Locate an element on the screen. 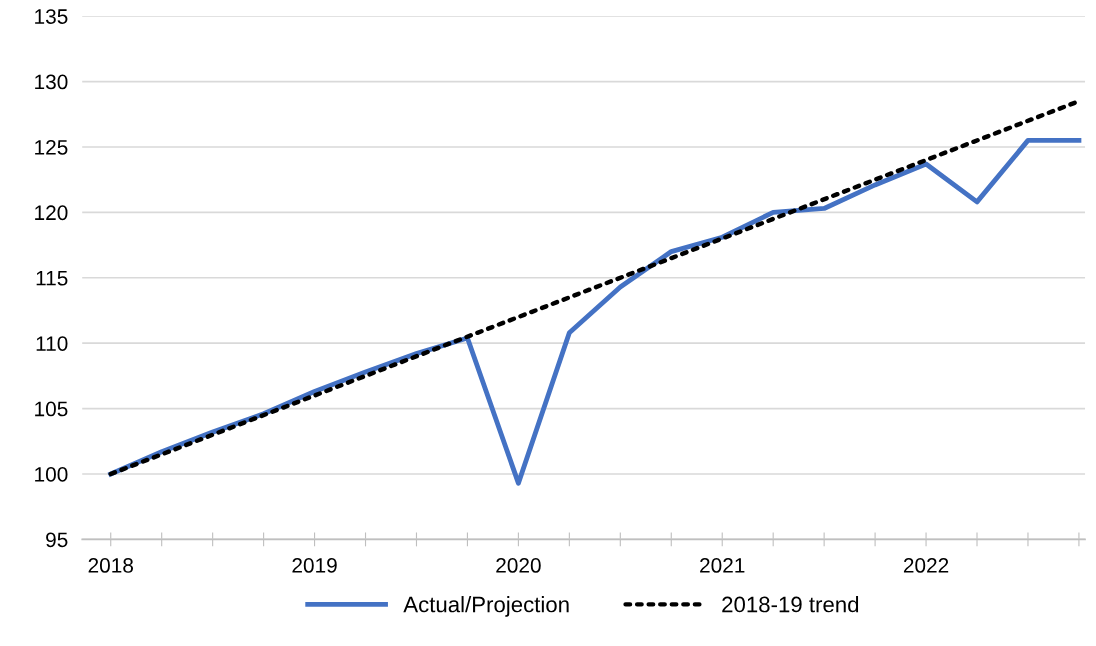 The height and width of the screenshot is (646, 1096). x-tick-label: 2021 is located at coordinates (722, 565).